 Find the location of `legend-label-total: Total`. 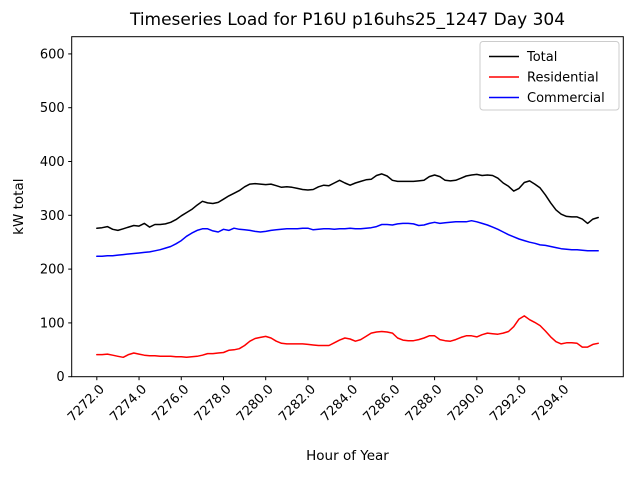

legend-label-total: Total is located at coordinates (541, 57).